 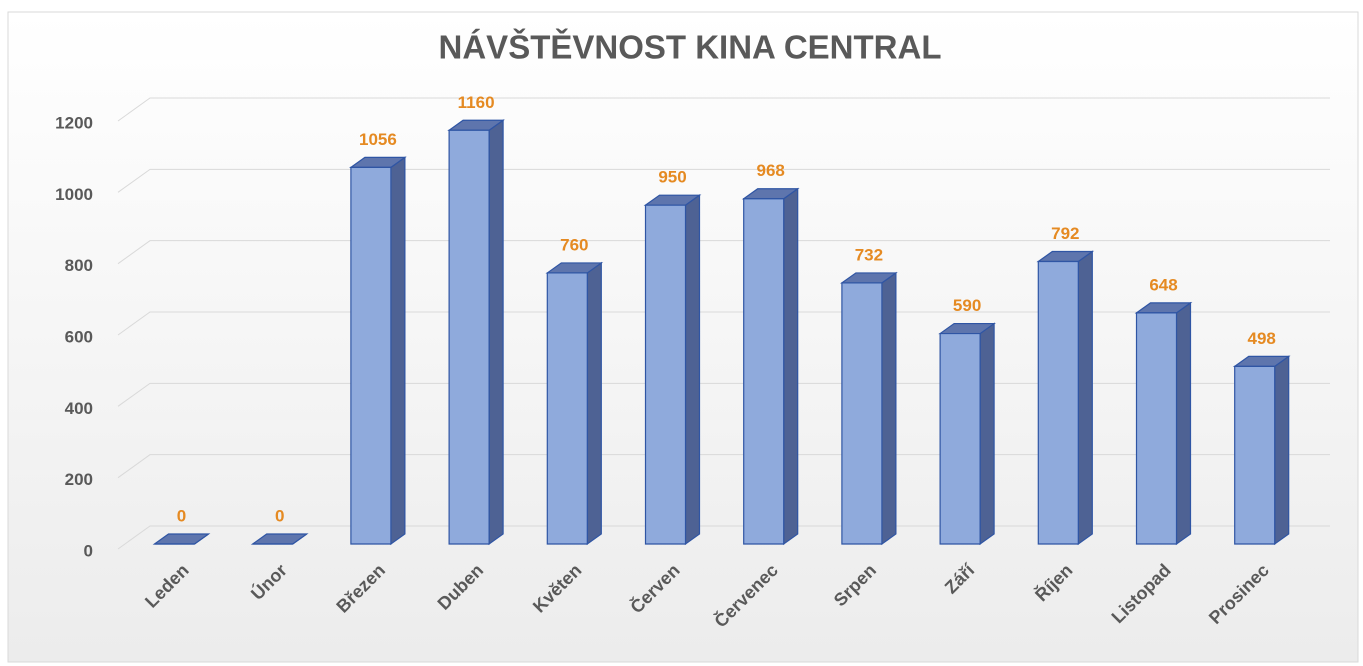 I want to click on y-tick-label: 1000, so click(x=74, y=194).